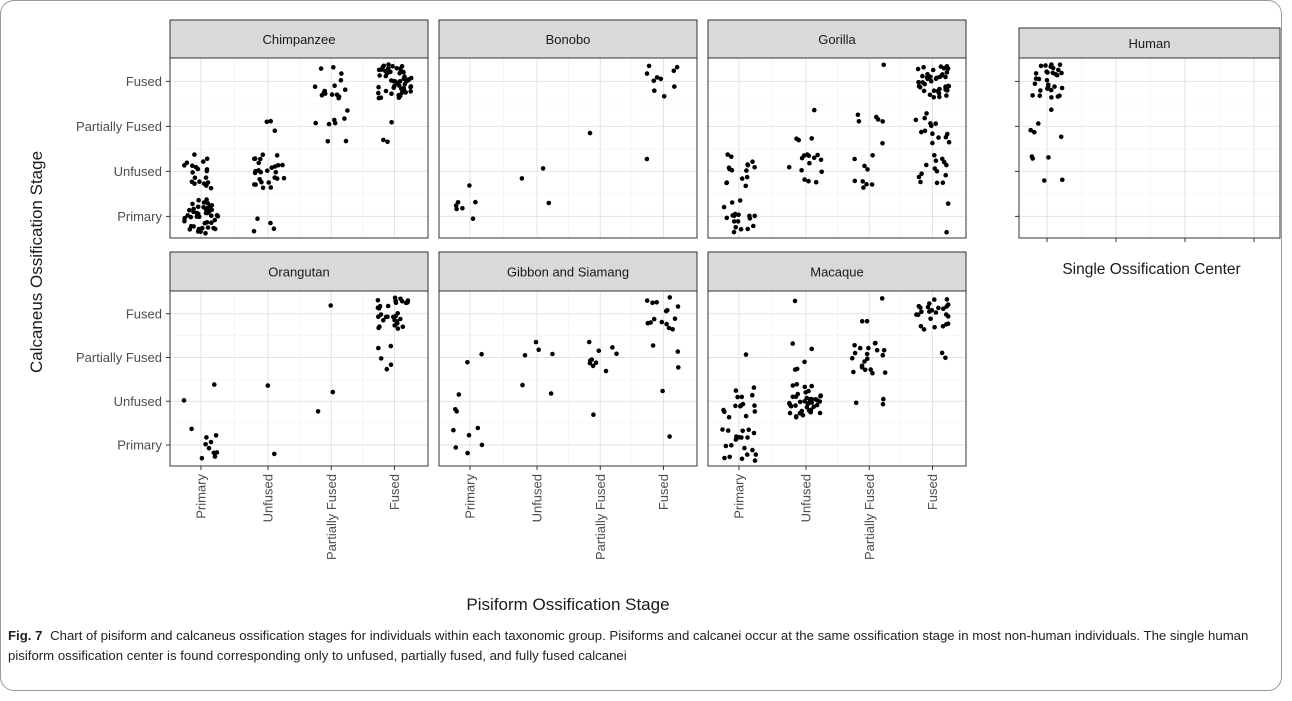 This screenshot has height=701, width=1292. What do you see at coordinates (200, 496) in the screenshot?
I see `x-tick-label: Primary` at bounding box center [200, 496].